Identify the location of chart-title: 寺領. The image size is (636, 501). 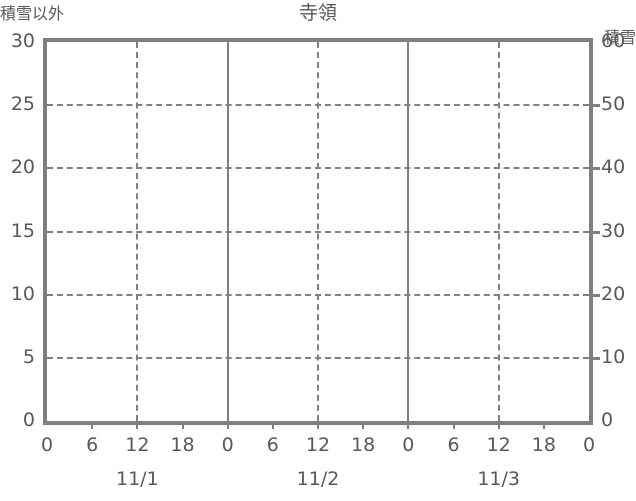
(317, 13).